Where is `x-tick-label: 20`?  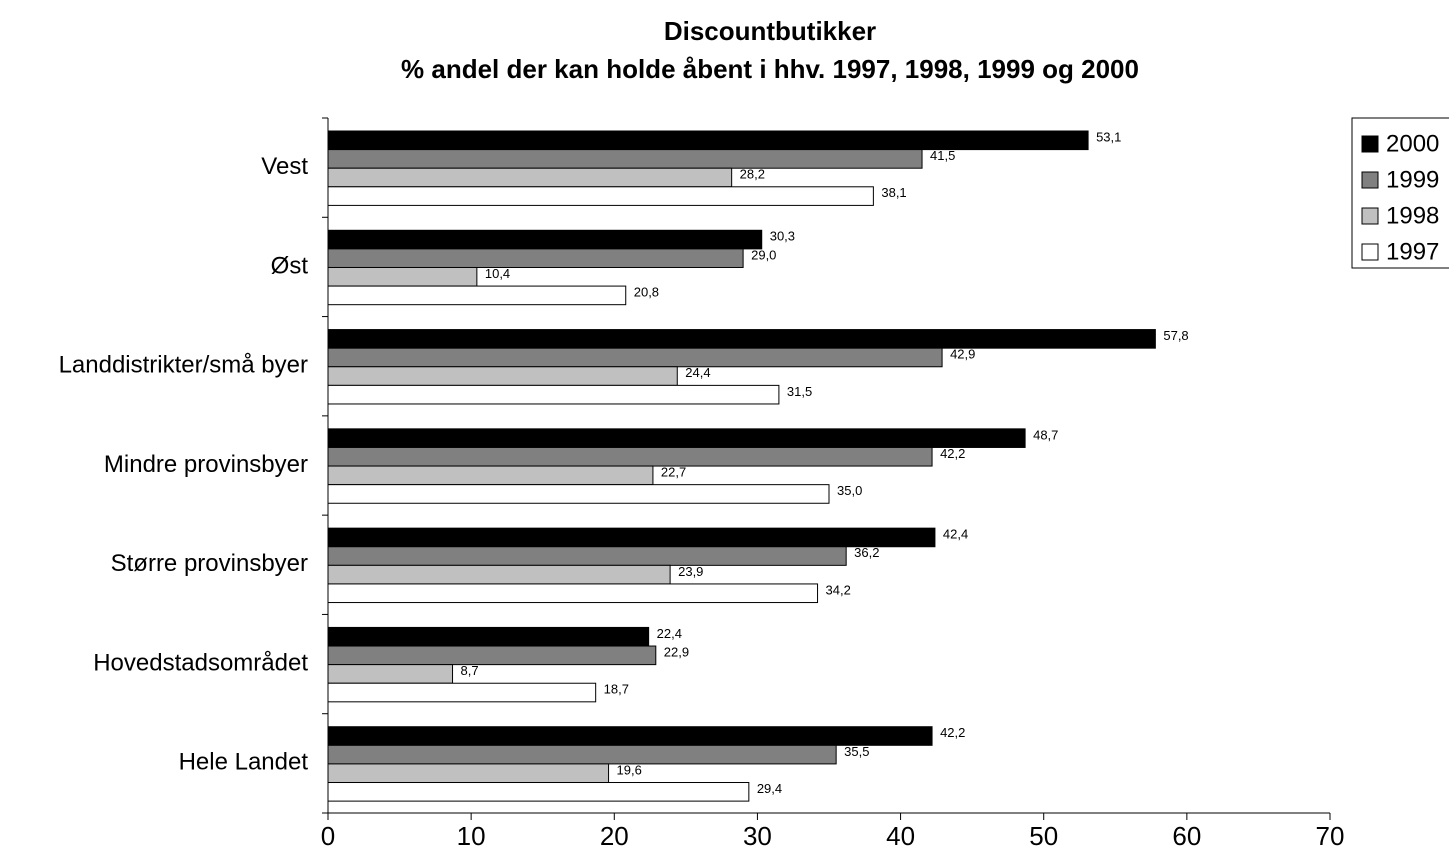
x-tick-label: 20 is located at coordinates (614, 836).